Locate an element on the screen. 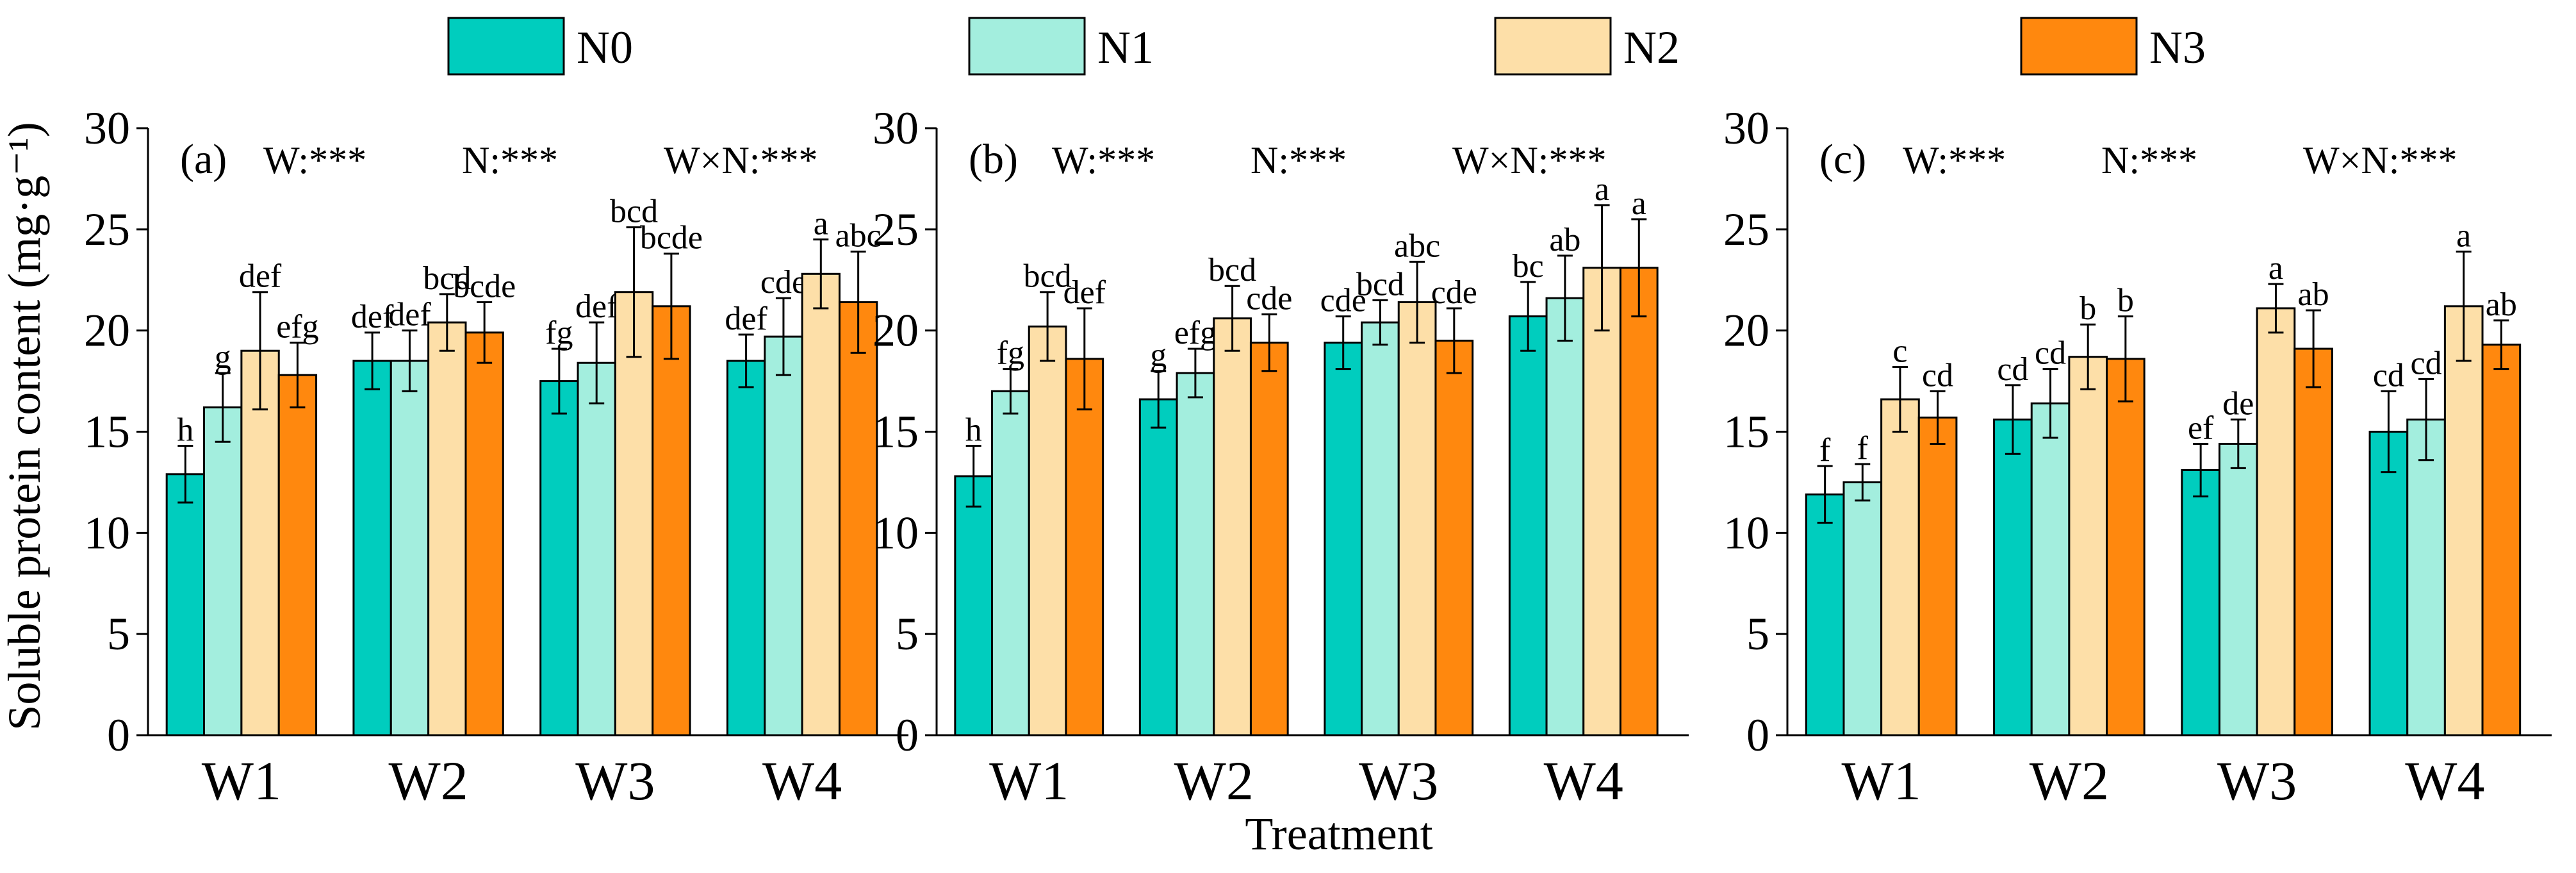  anova-annotation: W:*** is located at coordinates (1103, 160).